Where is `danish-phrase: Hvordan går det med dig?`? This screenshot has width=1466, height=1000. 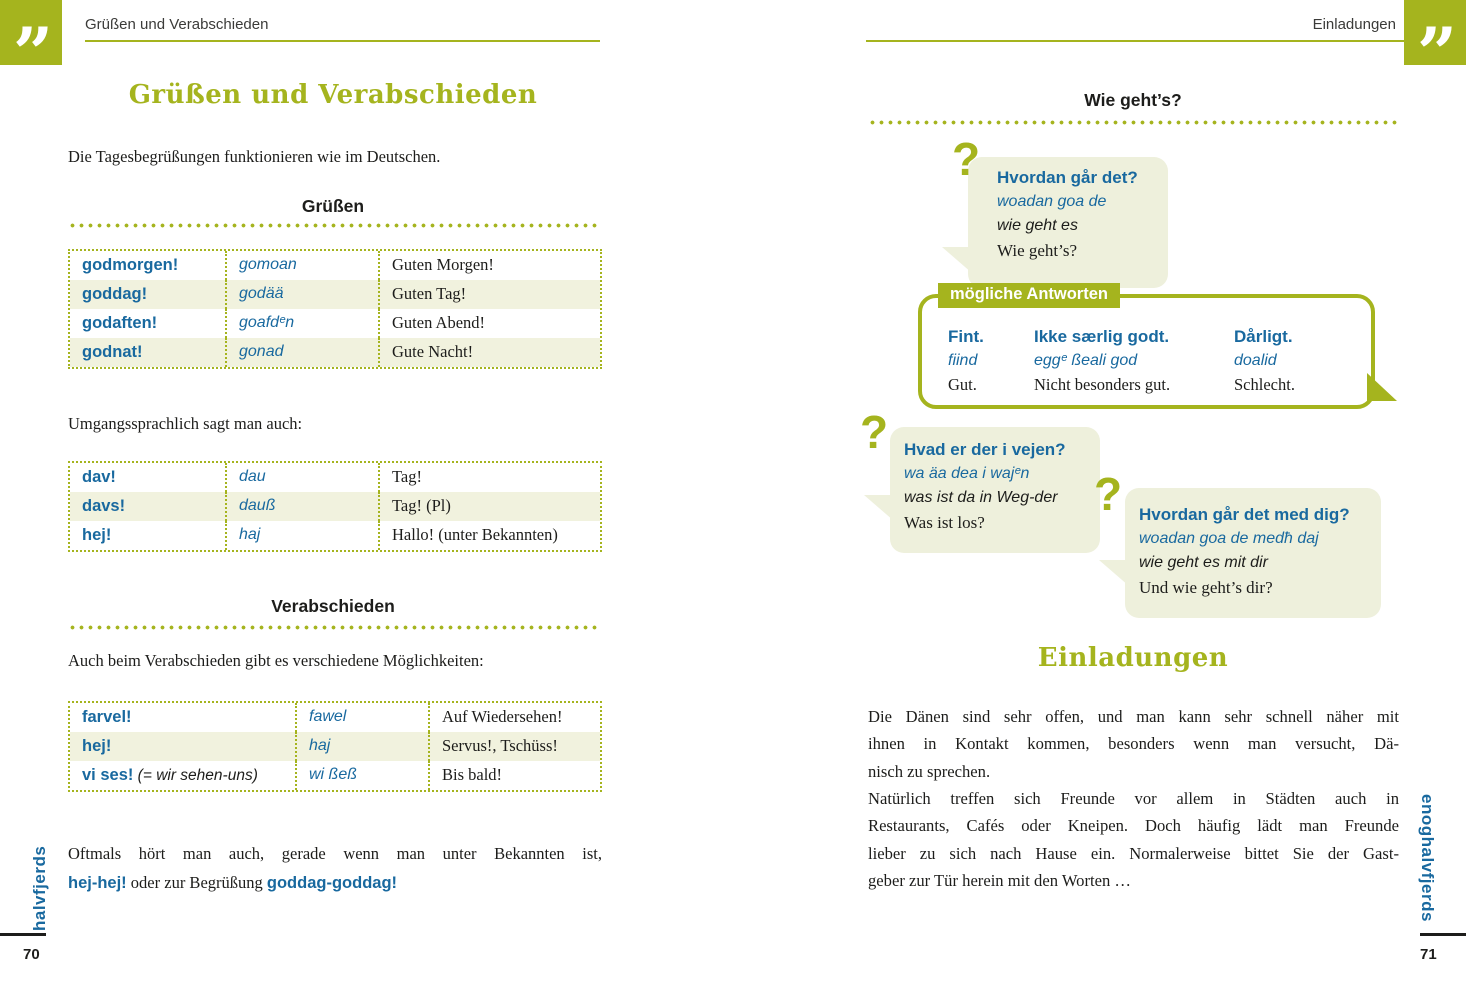 danish-phrase: Hvordan går det med dig? is located at coordinates (1244, 514).